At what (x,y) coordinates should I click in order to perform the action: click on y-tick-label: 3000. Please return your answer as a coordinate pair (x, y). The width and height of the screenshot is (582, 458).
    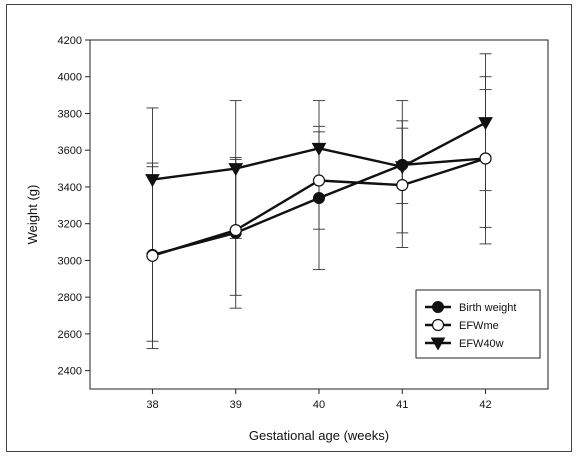
    Looking at the image, I should click on (70, 261).